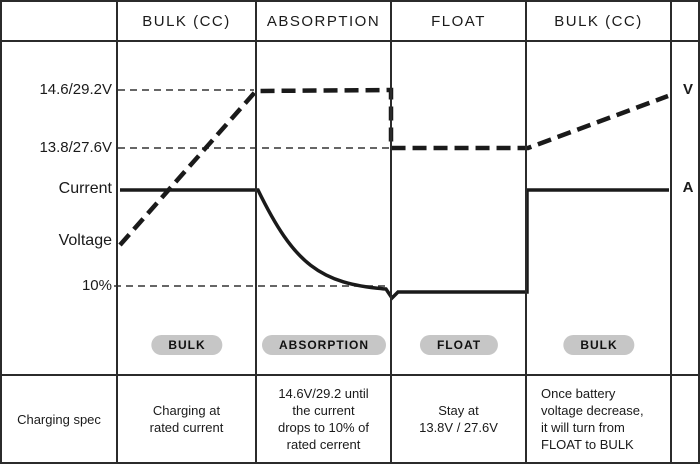  I want to click on stage-pill-float: FLOAT, so click(459, 345).